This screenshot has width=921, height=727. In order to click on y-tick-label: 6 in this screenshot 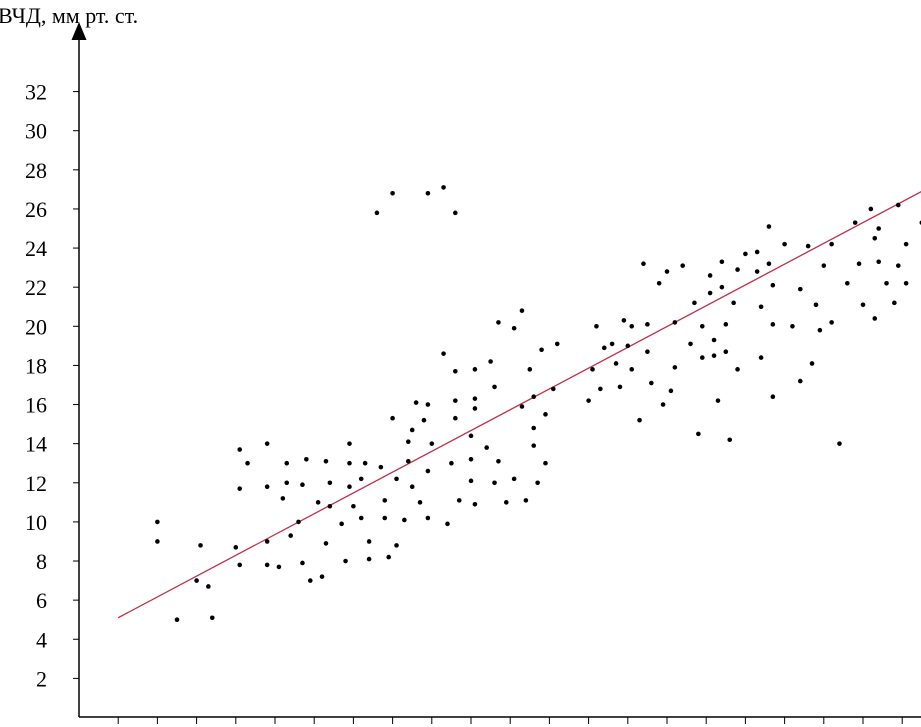, I will do `click(41, 600)`.